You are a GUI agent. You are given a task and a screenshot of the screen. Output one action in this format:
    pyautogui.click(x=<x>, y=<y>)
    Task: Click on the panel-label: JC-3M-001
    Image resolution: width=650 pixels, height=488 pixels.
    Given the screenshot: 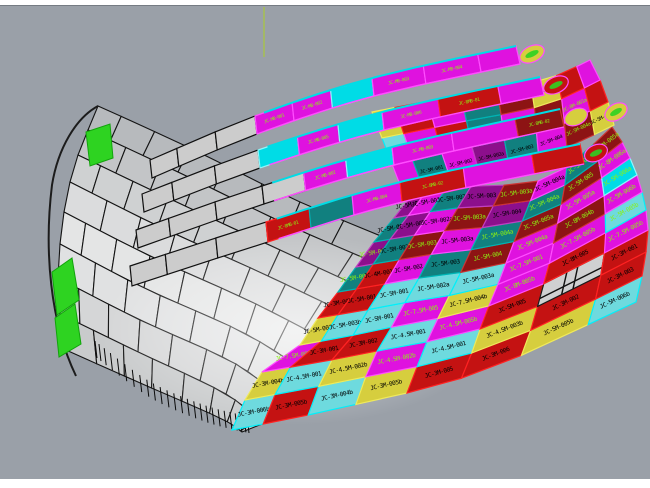 What is the action you would take?
    pyautogui.click(x=338, y=303)
    